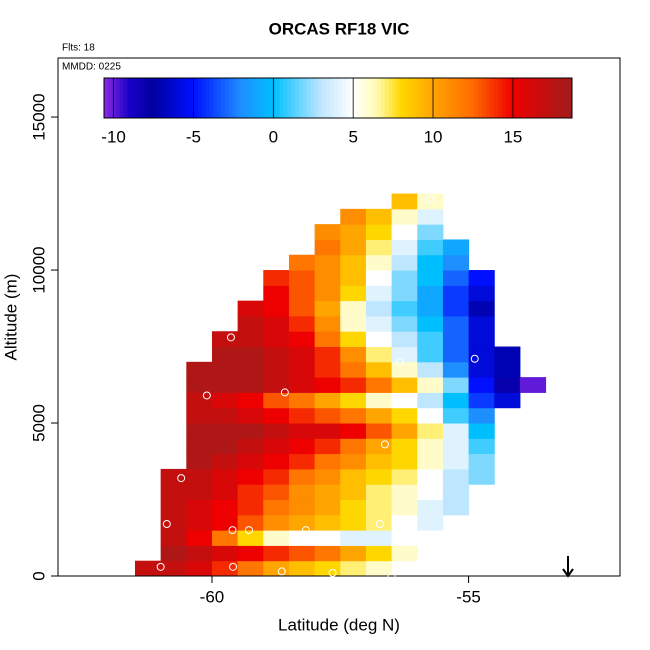 The image size is (650, 650). Describe the element at coordinates (113, 136) in the screenshot. I see `colorbar-tick-label: -10` at that location.